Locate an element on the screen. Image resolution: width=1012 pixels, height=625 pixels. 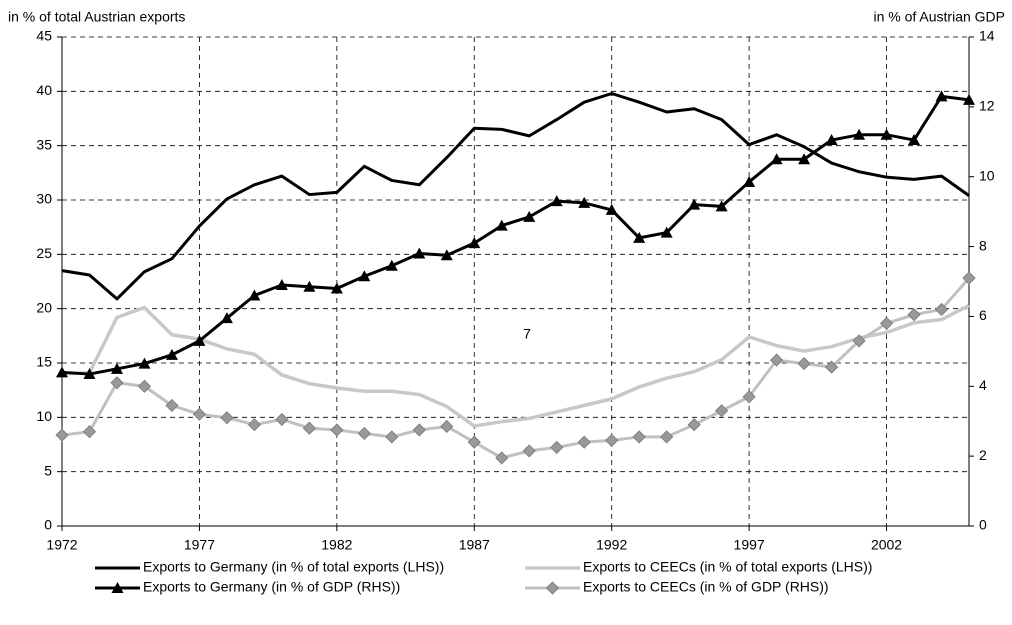
y-tick-label: 45 is located at coordinates (44, 36).